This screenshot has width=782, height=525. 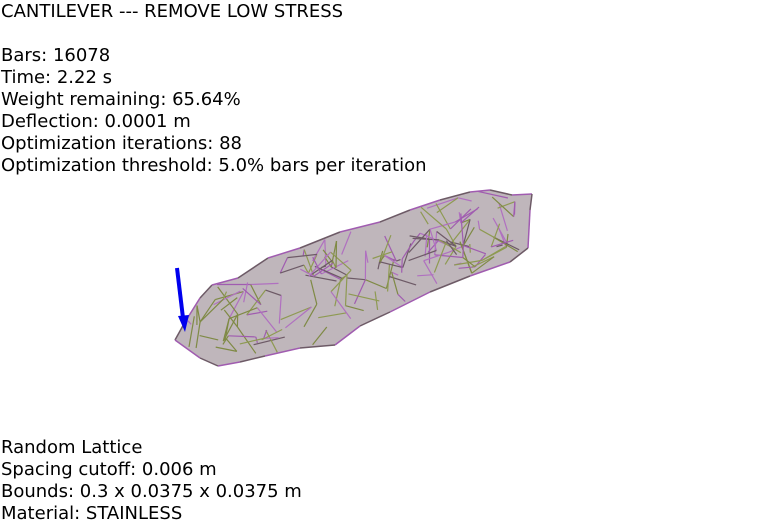 What do you see at coordinates (57, 77) in the screenshot?
I see `elapsed-time: Time: 2.22 s` at bounding box center [57, 77].